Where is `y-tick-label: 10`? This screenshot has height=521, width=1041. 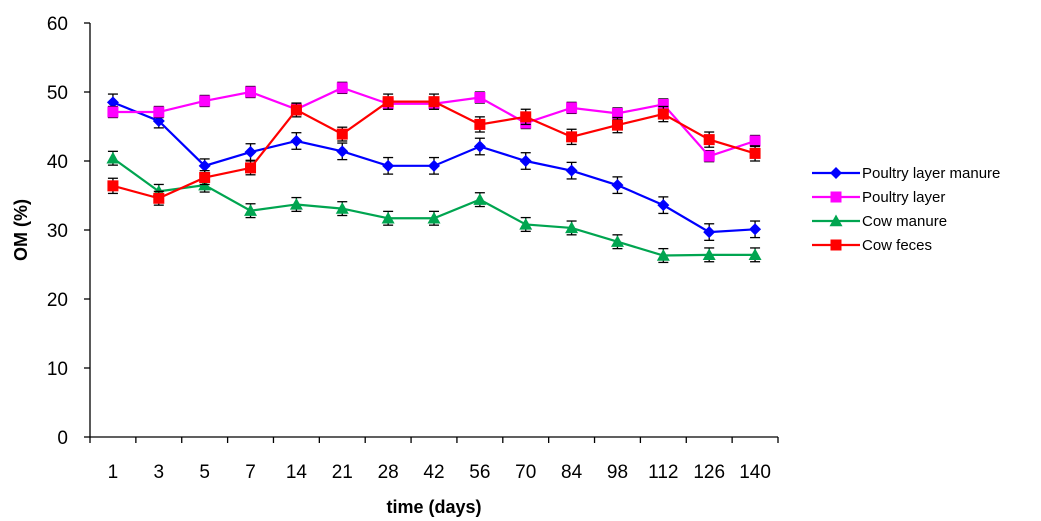
y-tick-label: 10 is located at coordinates (57, 369).